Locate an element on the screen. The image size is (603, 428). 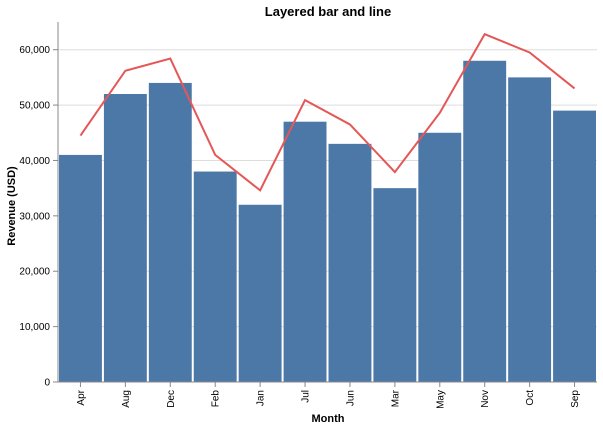
bar-oct is located at coordinates (530, 229).